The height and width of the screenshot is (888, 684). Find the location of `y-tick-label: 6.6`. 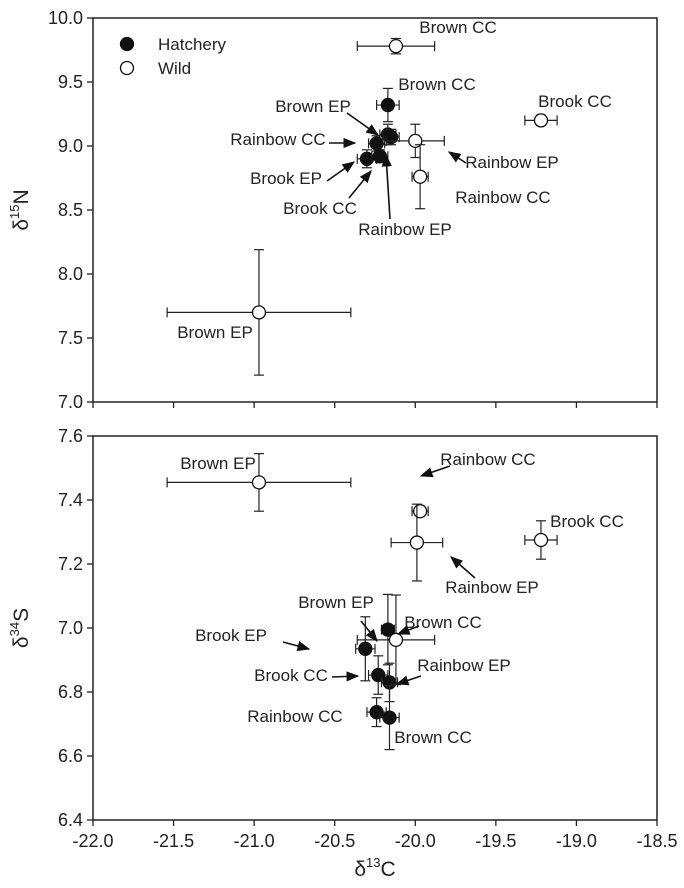

y-tick-label: 6.6 is located at coordinates (70, 756).